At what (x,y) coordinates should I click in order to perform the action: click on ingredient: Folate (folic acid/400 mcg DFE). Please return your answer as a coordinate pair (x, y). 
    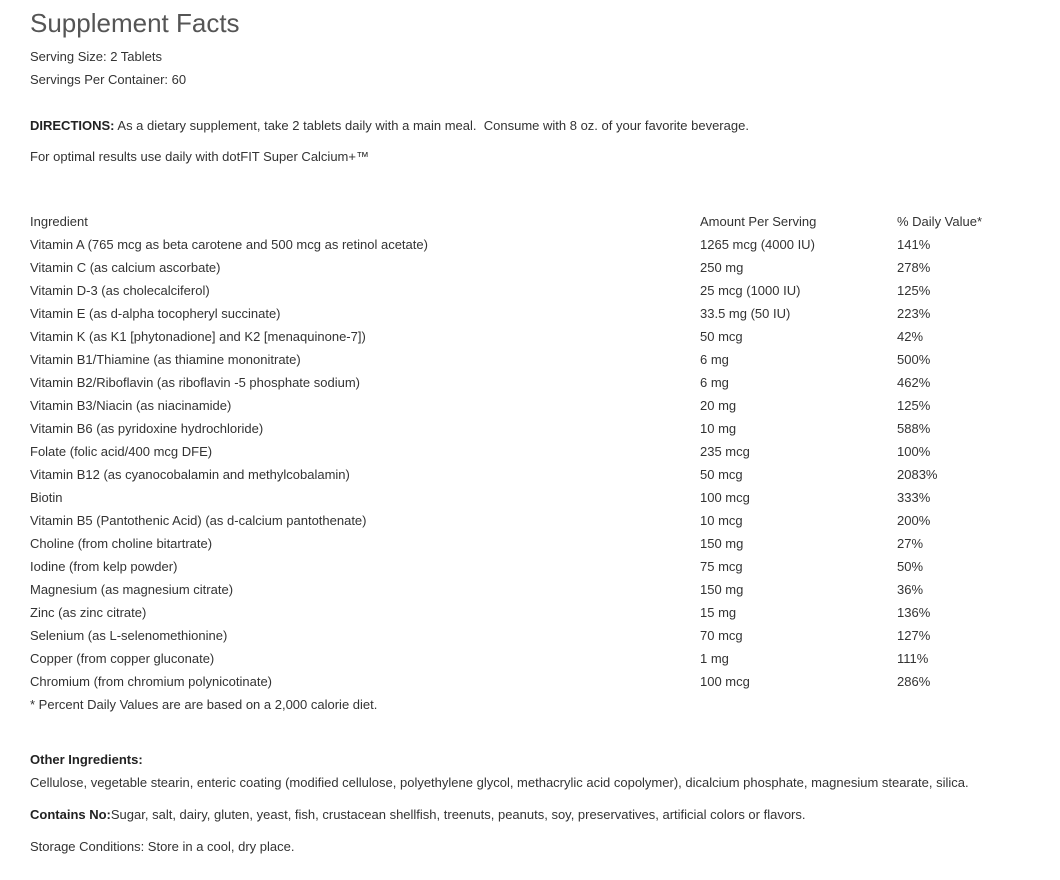
    Looking at the image, I should click on (121, 451).